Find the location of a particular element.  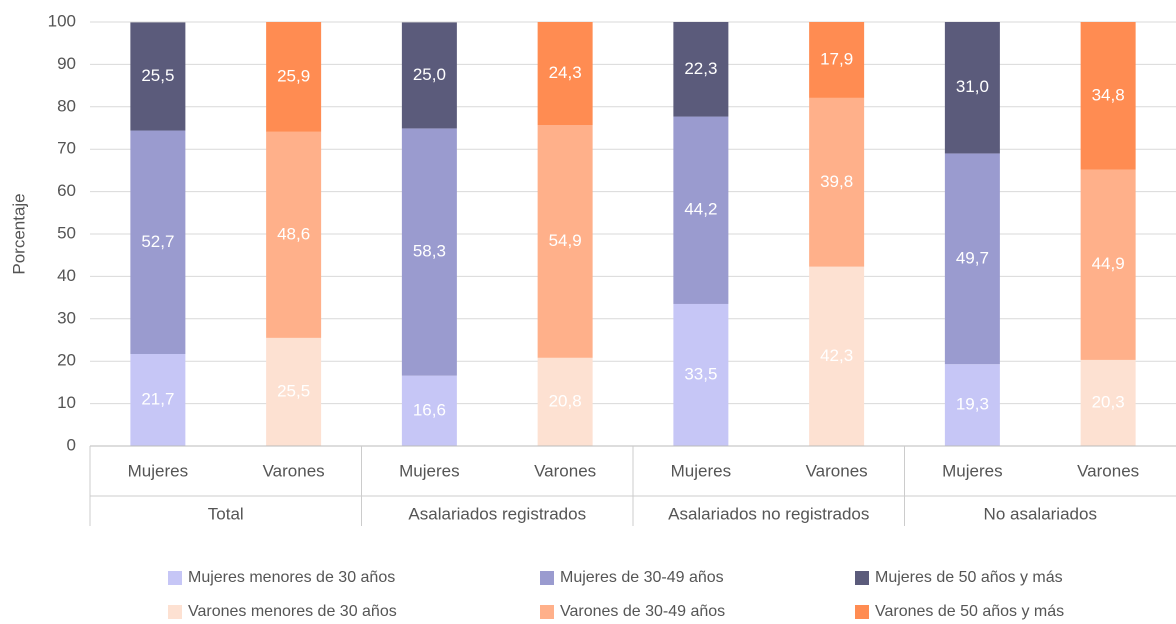

value-label: 17,9 is located at coordinates (836, 58).